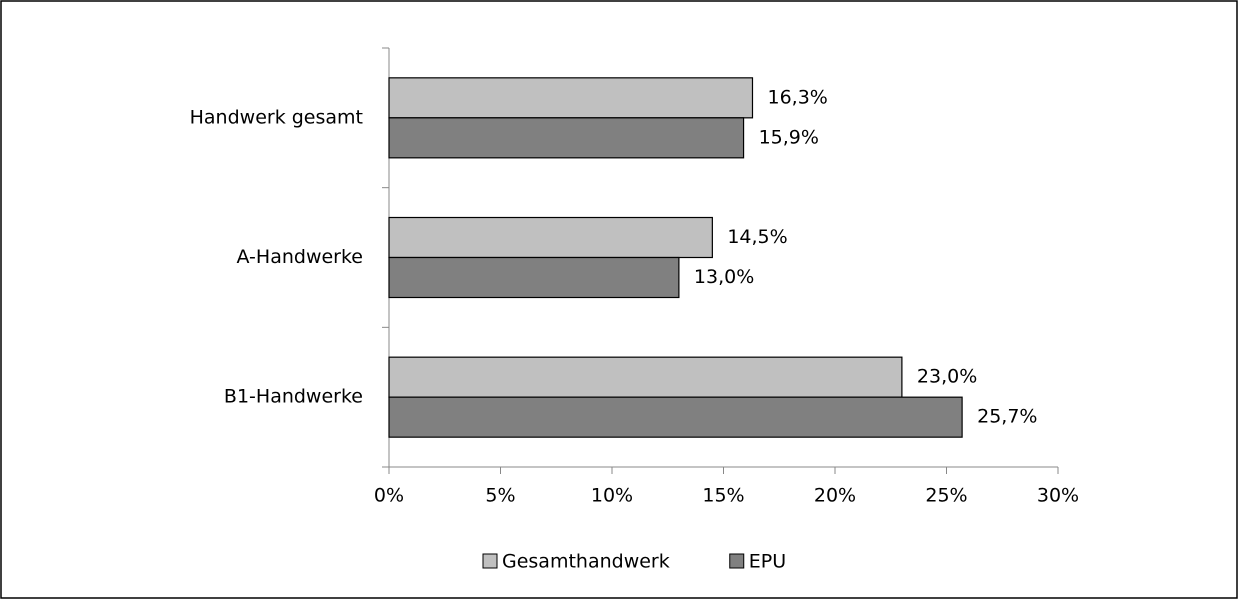 Image resolution: width=1238 pixels, height=599 pixels. What do you see at coordinates (724, 277) in the screenshot?
I see `value-label: 13,0%` at bounding box center [724, 277].